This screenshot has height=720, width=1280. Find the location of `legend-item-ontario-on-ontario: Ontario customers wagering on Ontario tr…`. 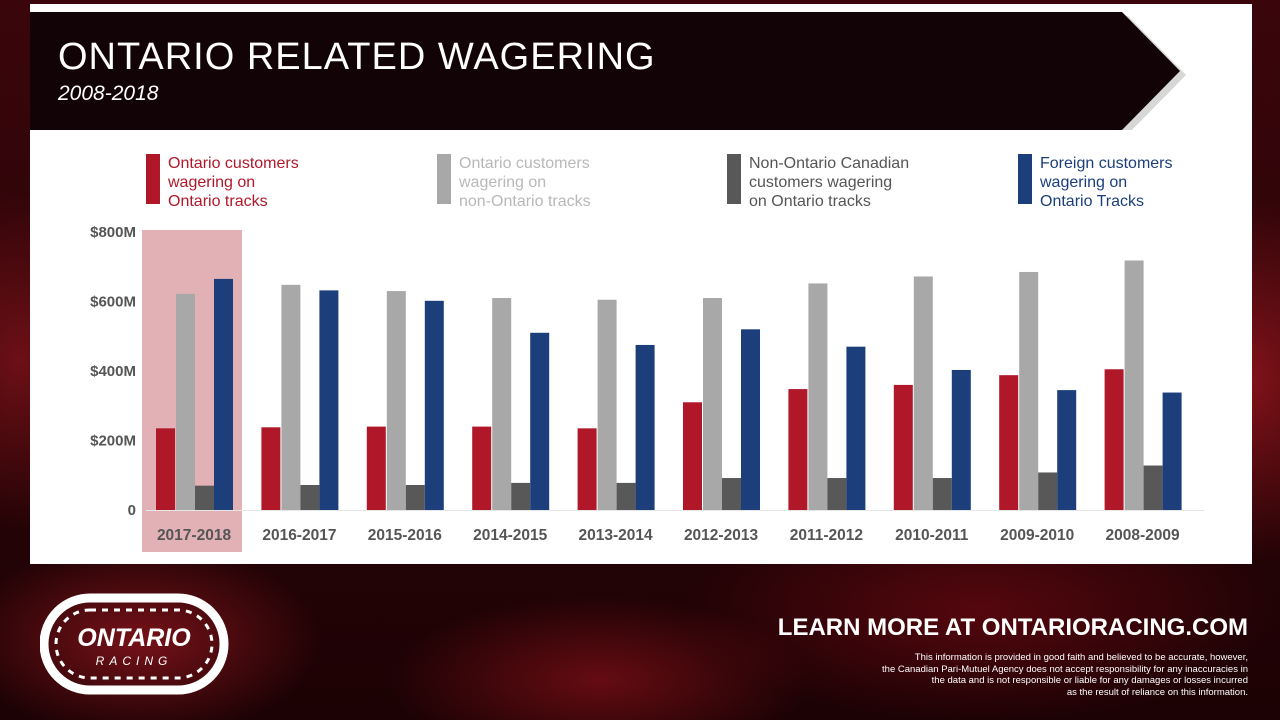

legend-item-ontario-on-ontario: Ontario customers wagering on Ontario tr… is located at coordinates (252, 182).